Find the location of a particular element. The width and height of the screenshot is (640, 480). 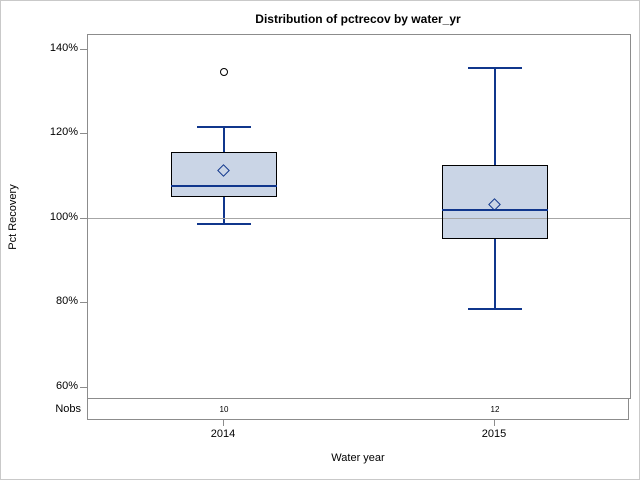

x-axis-title: Water year is located at coordinates (358, 458).